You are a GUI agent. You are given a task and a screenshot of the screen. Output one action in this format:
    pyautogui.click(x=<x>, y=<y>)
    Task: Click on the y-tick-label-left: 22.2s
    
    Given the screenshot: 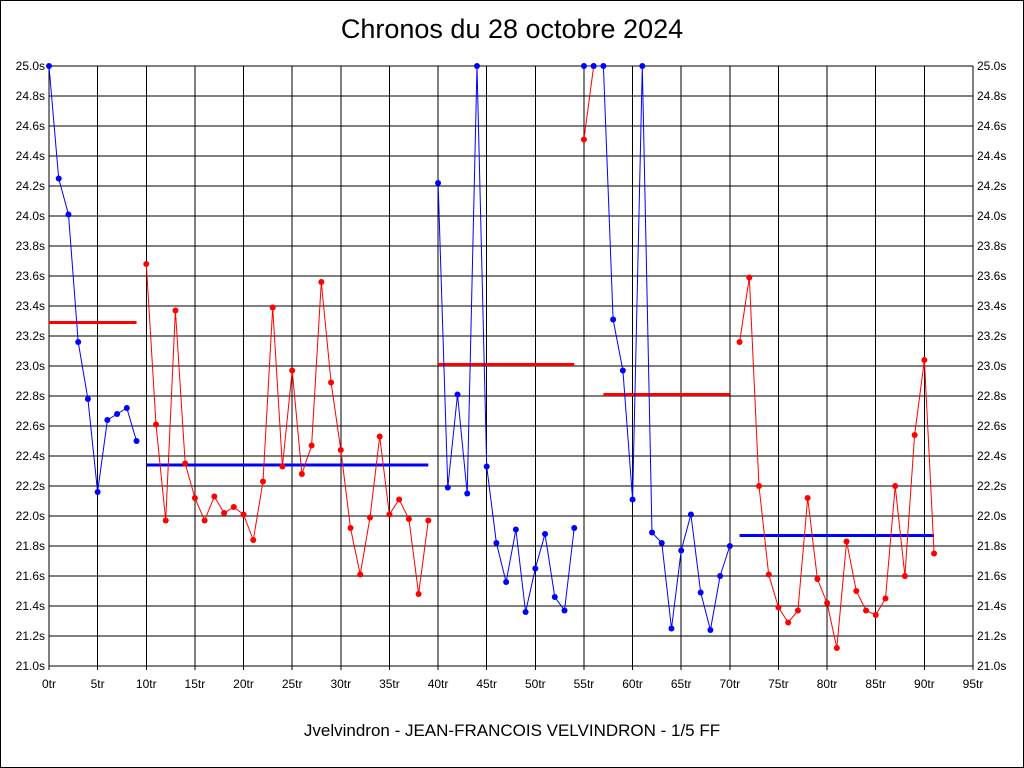 What is the action you would take?
    pyautogui.click(x=30, y=486)
    